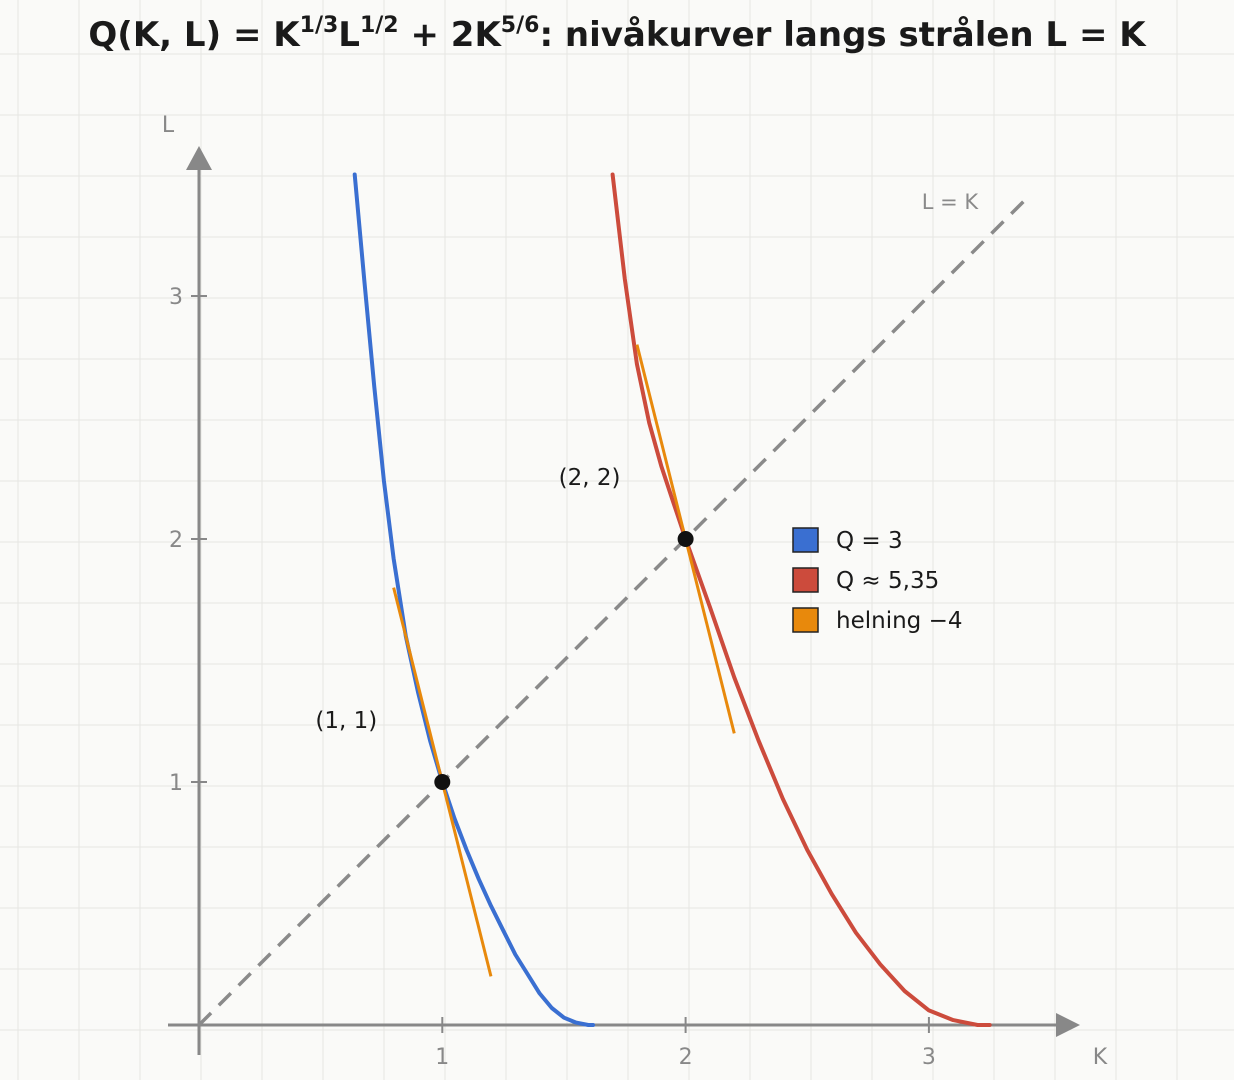  Describe the element at coordinates (176, 540) in the screenshot. I see `y-tick-label: 2` at that location.